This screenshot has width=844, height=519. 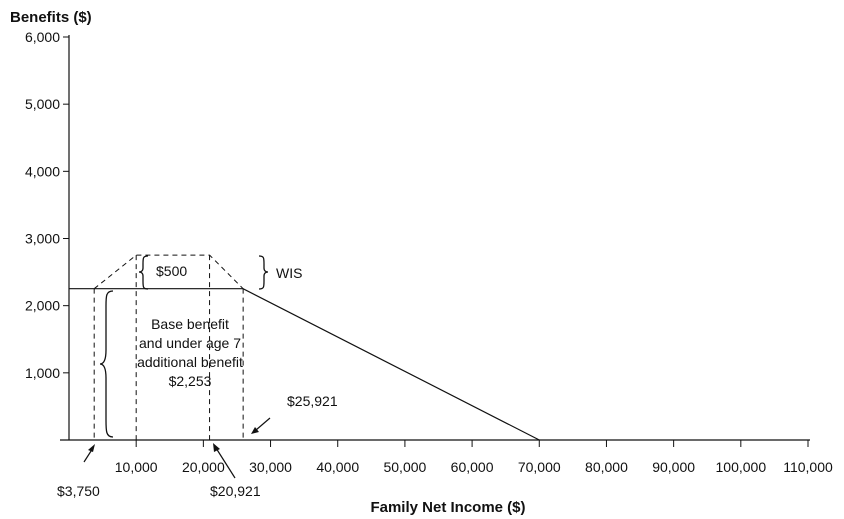 I want to click on x-tick-label: 40,000, so click(x=337, y=467).